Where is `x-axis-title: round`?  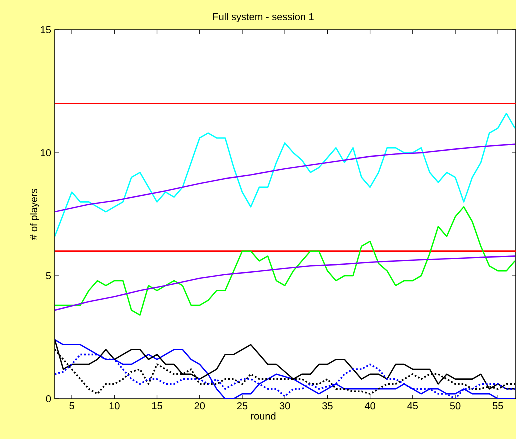
x-axis-title: round is located at coordinates (263, 416).